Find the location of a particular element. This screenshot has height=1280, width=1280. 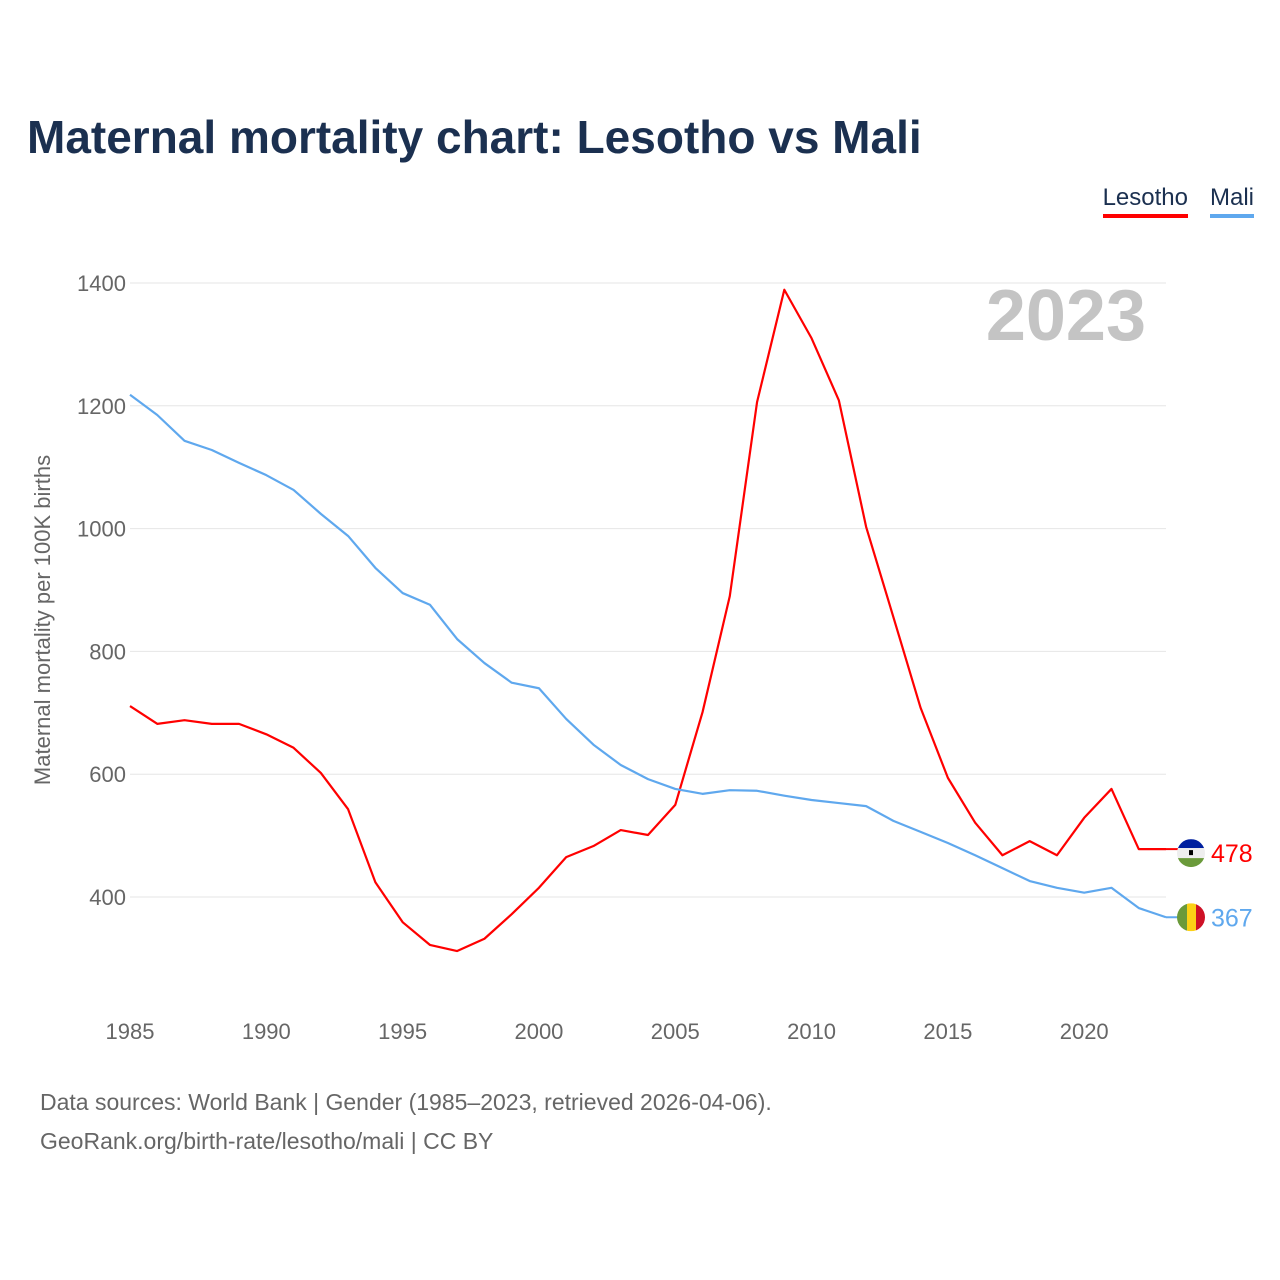

legend: Lesotho Mali is located at coordinates (1178, 201).